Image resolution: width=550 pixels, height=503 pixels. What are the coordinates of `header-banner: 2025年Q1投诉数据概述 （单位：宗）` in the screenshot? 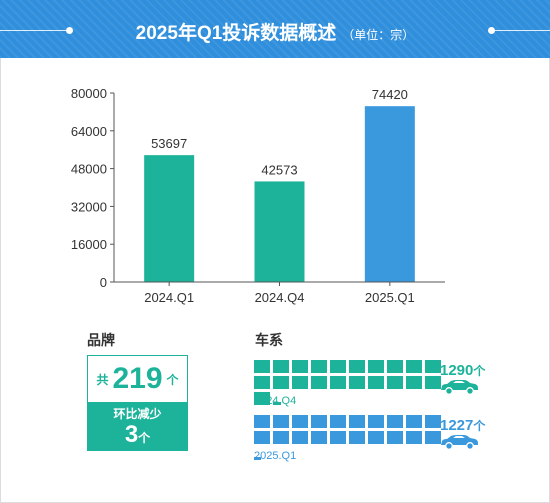 It's located at (275, 29).